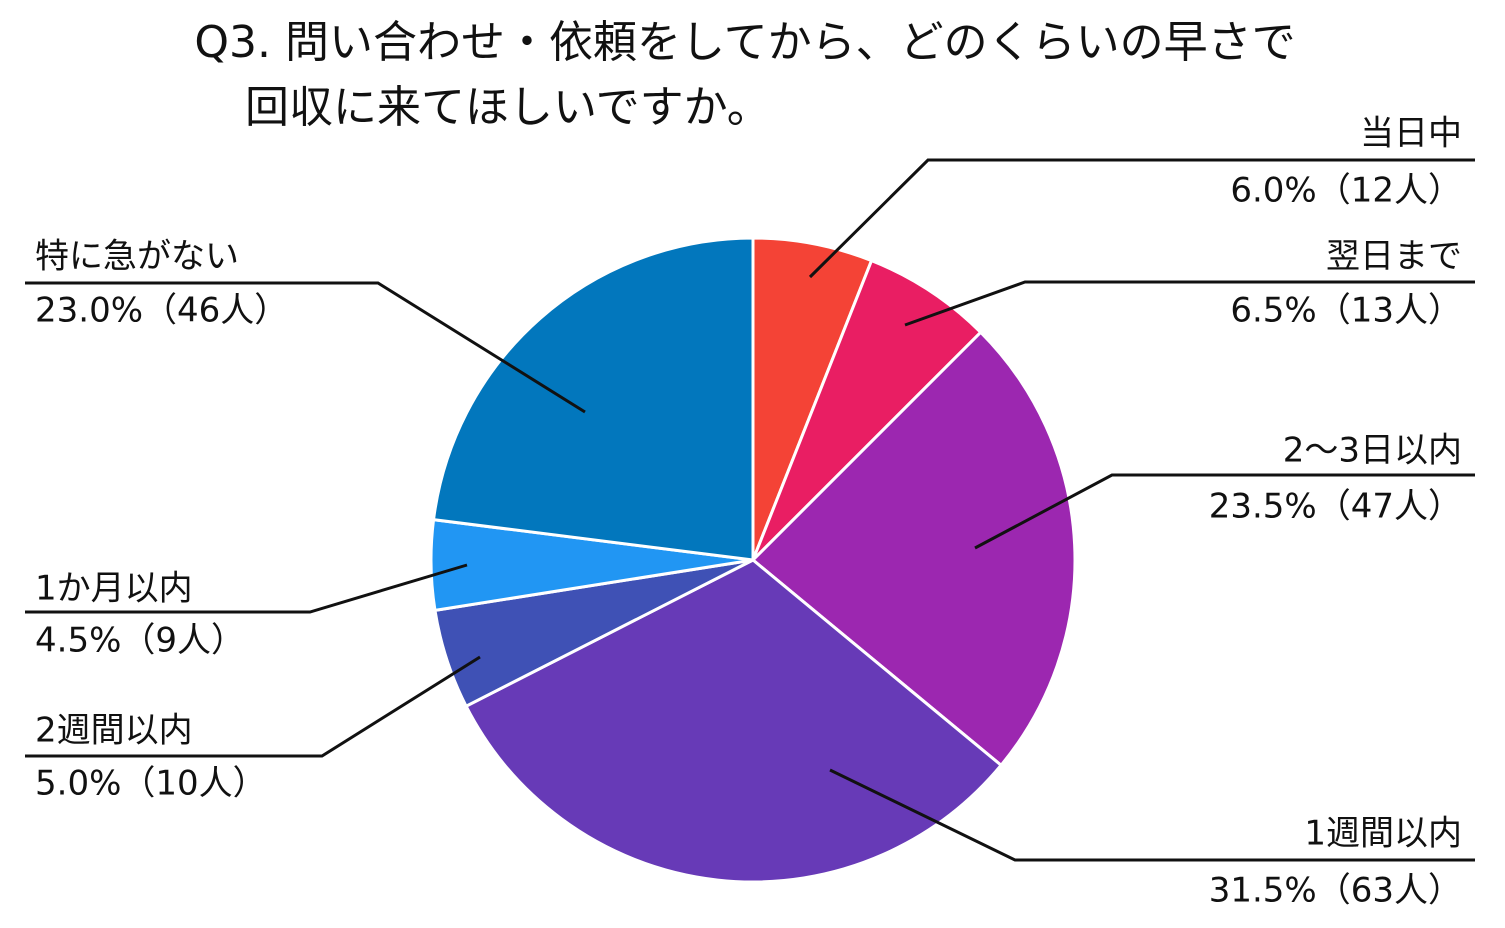 This screenshot has height=928, width=1505. I want to click on chart-title: 回収に来てほしいですか。, so click(508, 107).